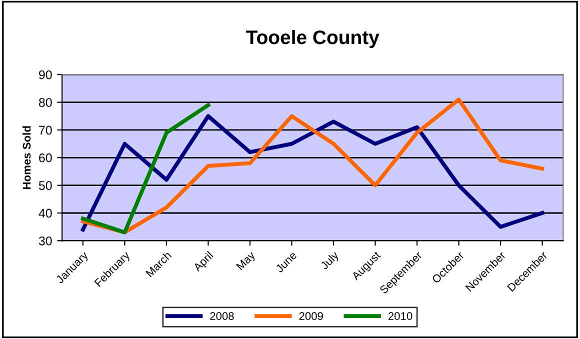  Describe the element at coordinates (45, 157) in the screenshot. I see `y-tick-label: 60` at that location.